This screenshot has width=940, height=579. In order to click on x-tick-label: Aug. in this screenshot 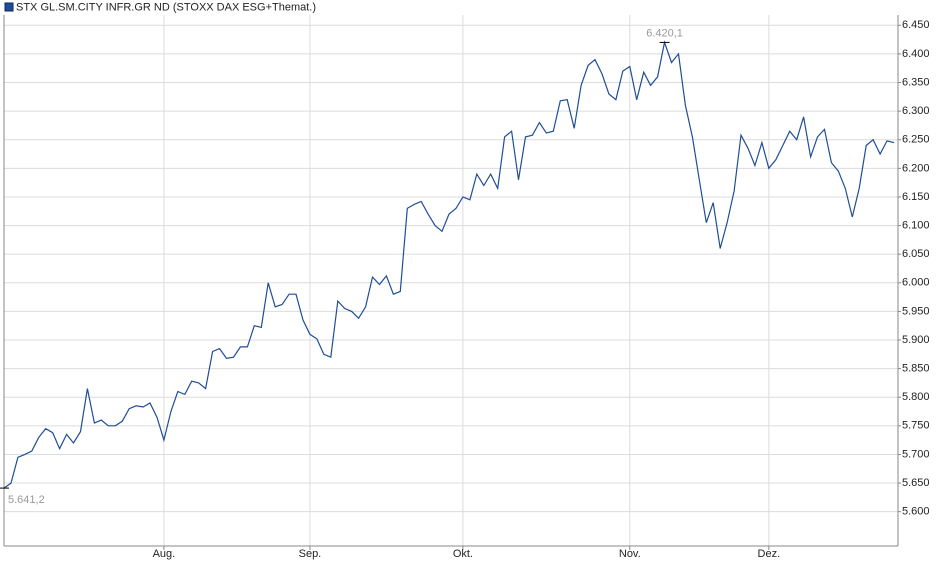, I will do `click(164, 554)`.